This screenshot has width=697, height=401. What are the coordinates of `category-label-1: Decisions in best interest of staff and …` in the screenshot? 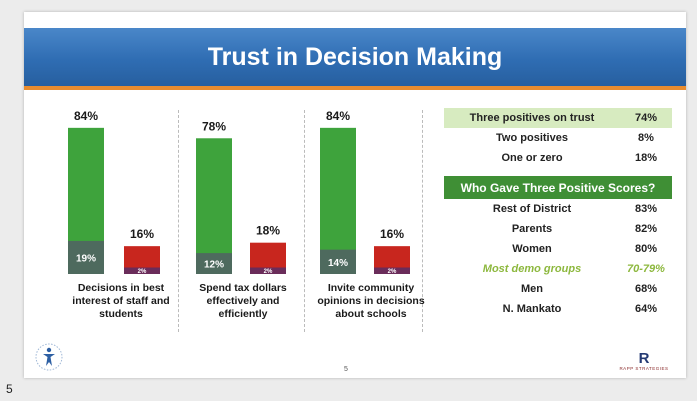 It's located at (121, 301).